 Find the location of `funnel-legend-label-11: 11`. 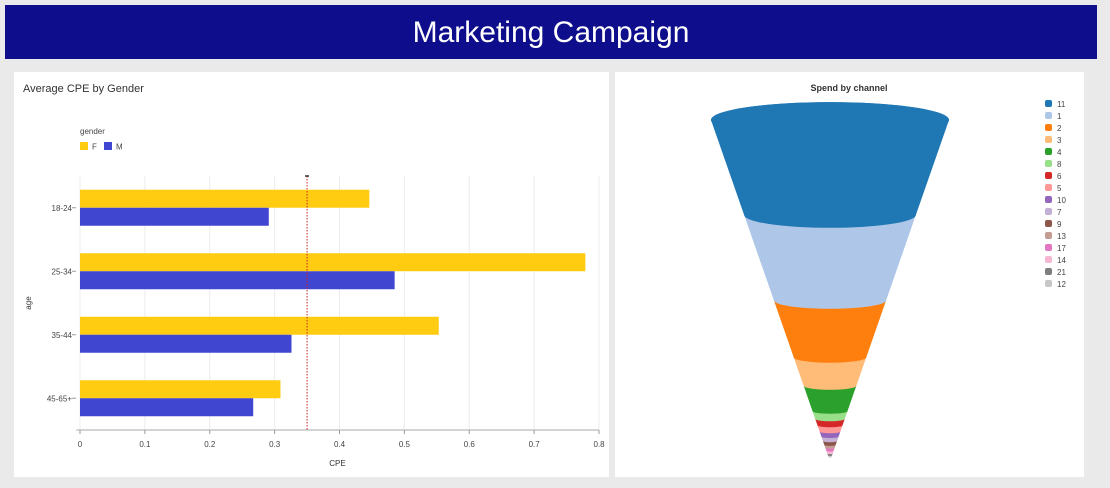

funnel-legend-label-11: 11 is located at coordinates (1061, 104).